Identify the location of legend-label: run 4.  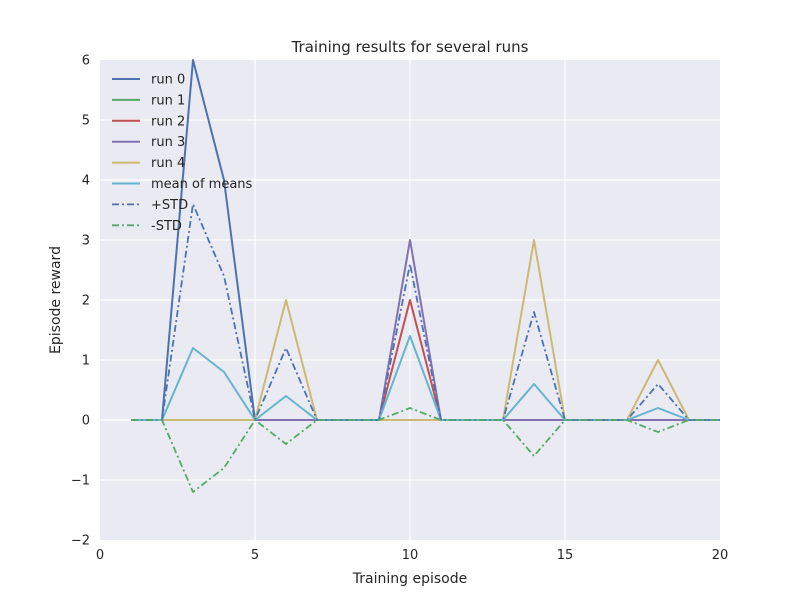
(168, 163).